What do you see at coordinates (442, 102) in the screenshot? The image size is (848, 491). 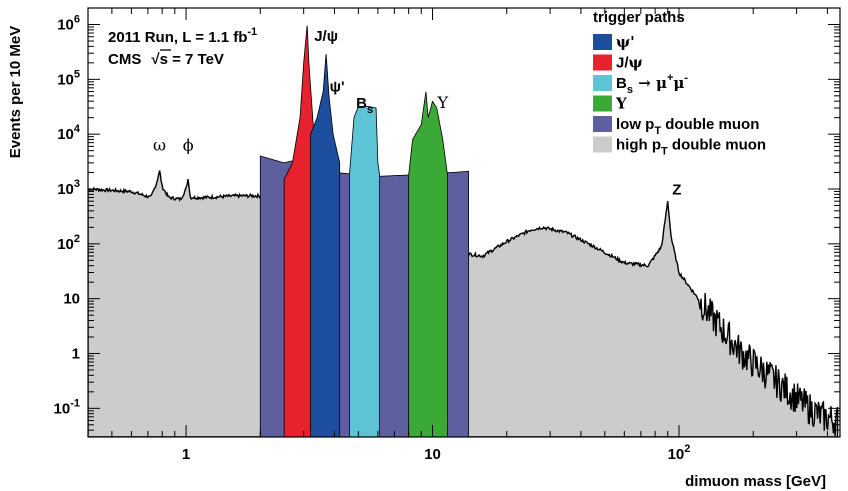 I see `peak-label: Υ` at bounding box center [442, 102].